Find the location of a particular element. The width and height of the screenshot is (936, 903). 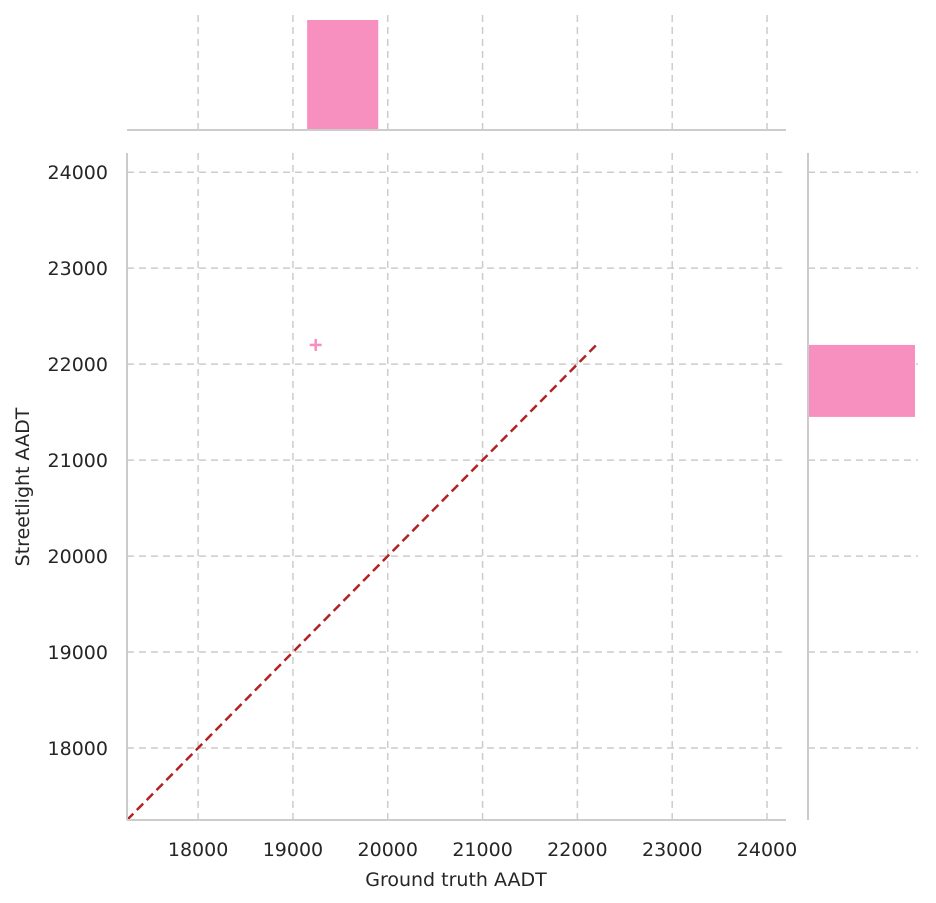

histogram-bar-x is located at coordinates (343, 75).